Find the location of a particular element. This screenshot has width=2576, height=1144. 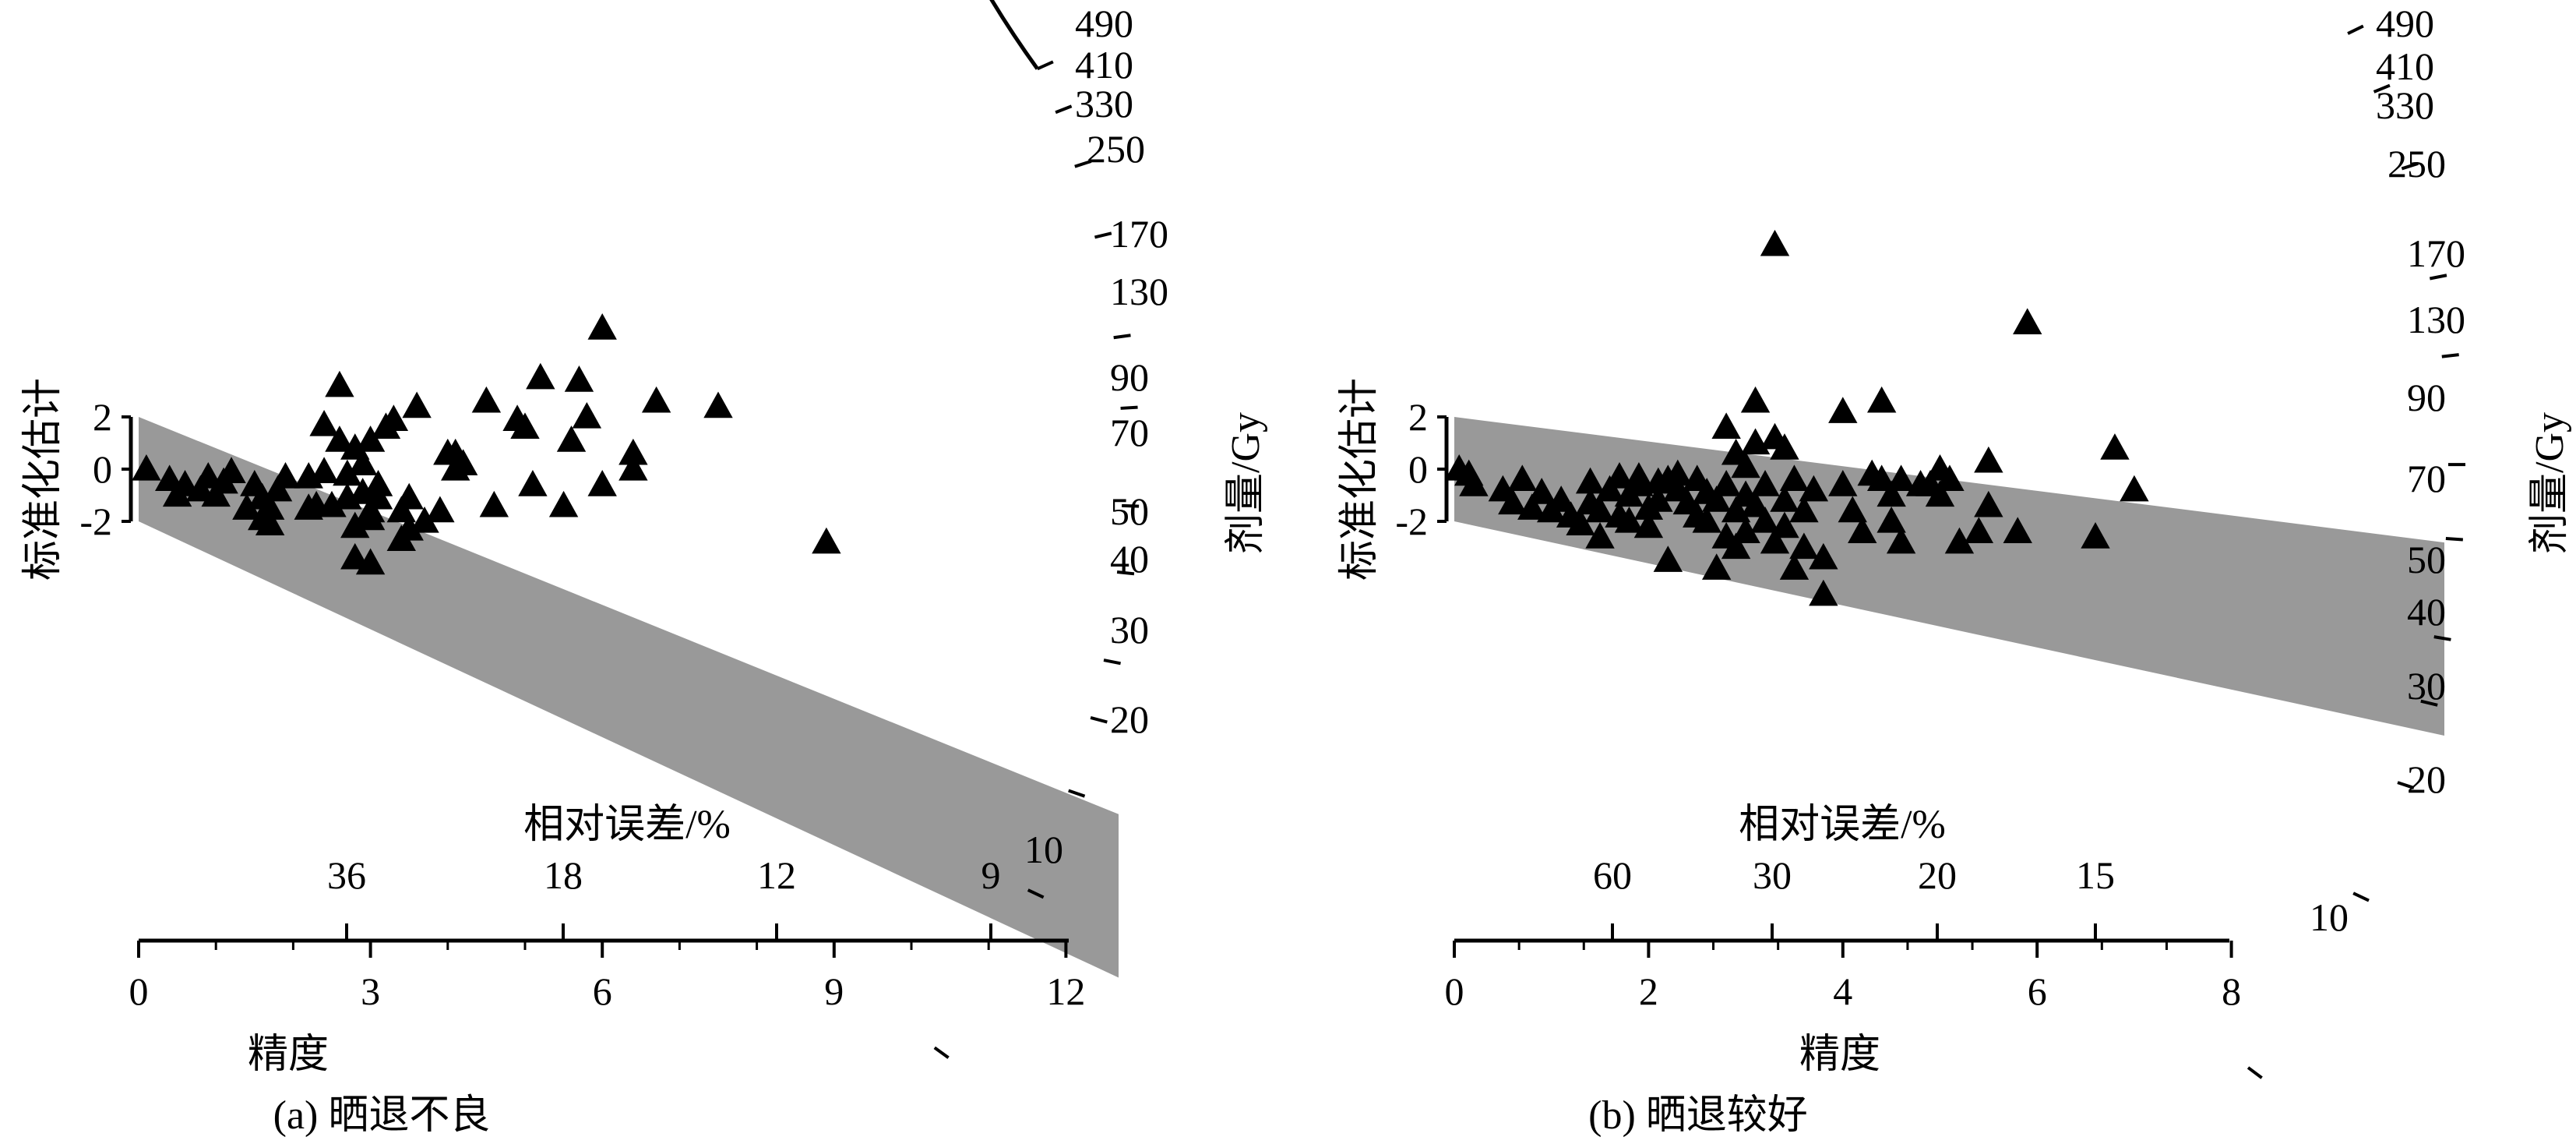

top-axis-tick-label: 18 is located at coordinates (563, 875).